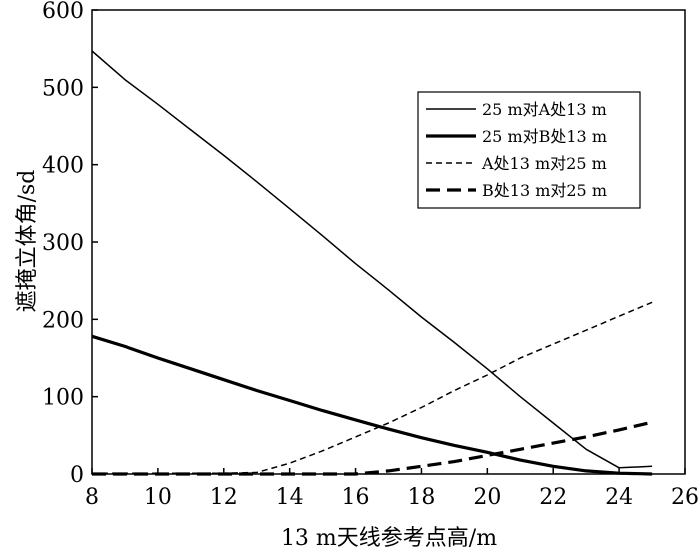 The image size is (700, 559). What do you see at coordinates (553, 497) in the screenshot?
I see `x-tick-label: 22` at bounding box center [553, 497].